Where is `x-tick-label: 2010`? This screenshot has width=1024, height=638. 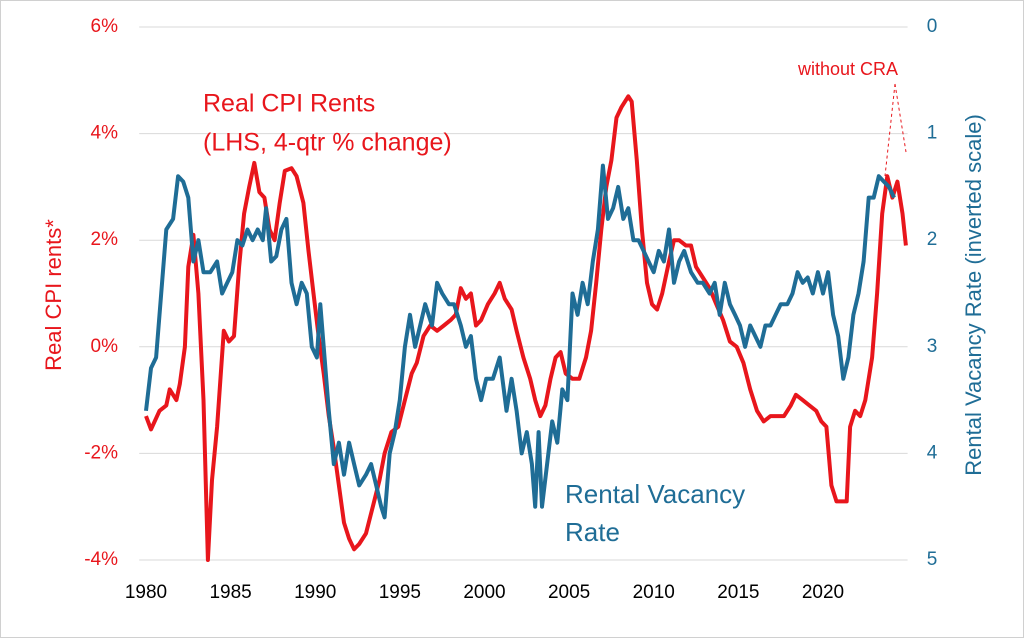 x-tick-label: 2010 is located at coordinates (654, 592).